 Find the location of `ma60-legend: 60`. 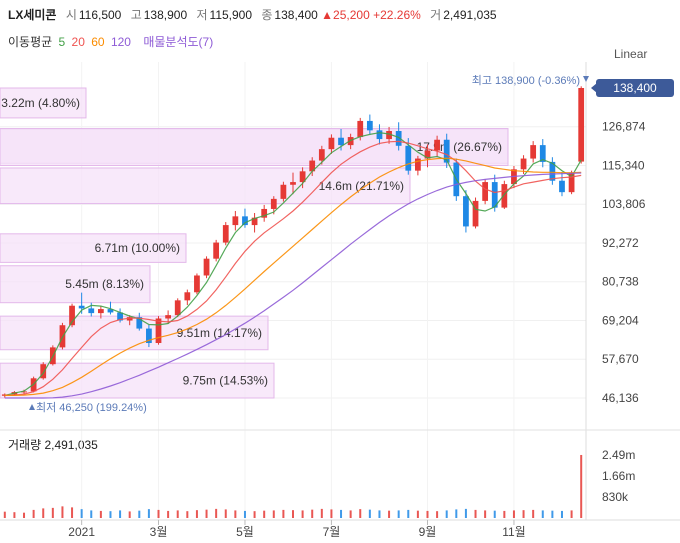

ma60-legend: 60 is located at coordinates (98, 42).